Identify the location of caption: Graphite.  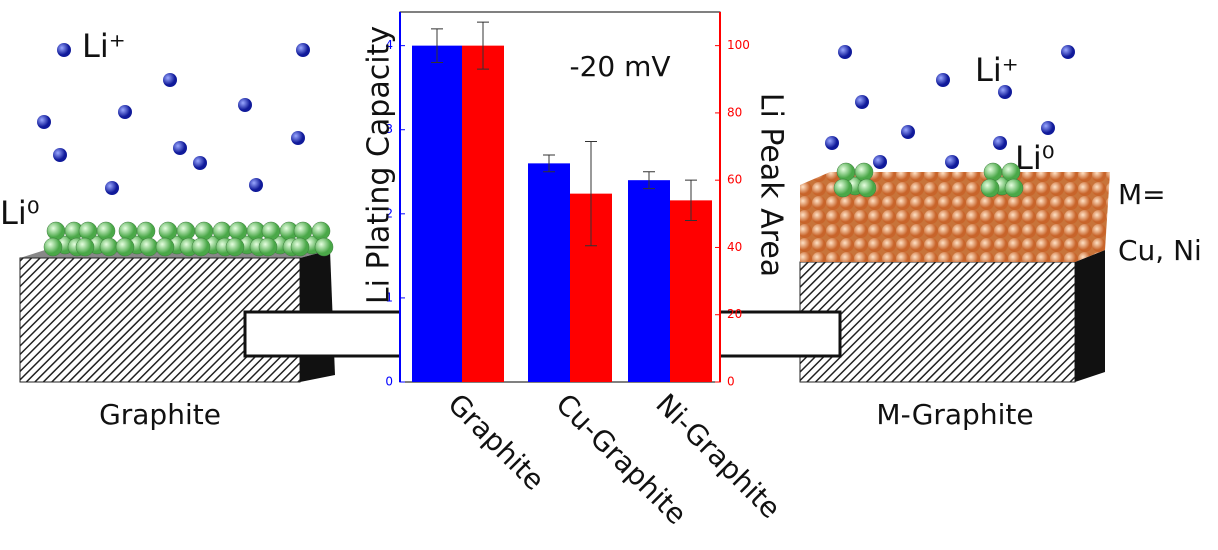
(160, 414).